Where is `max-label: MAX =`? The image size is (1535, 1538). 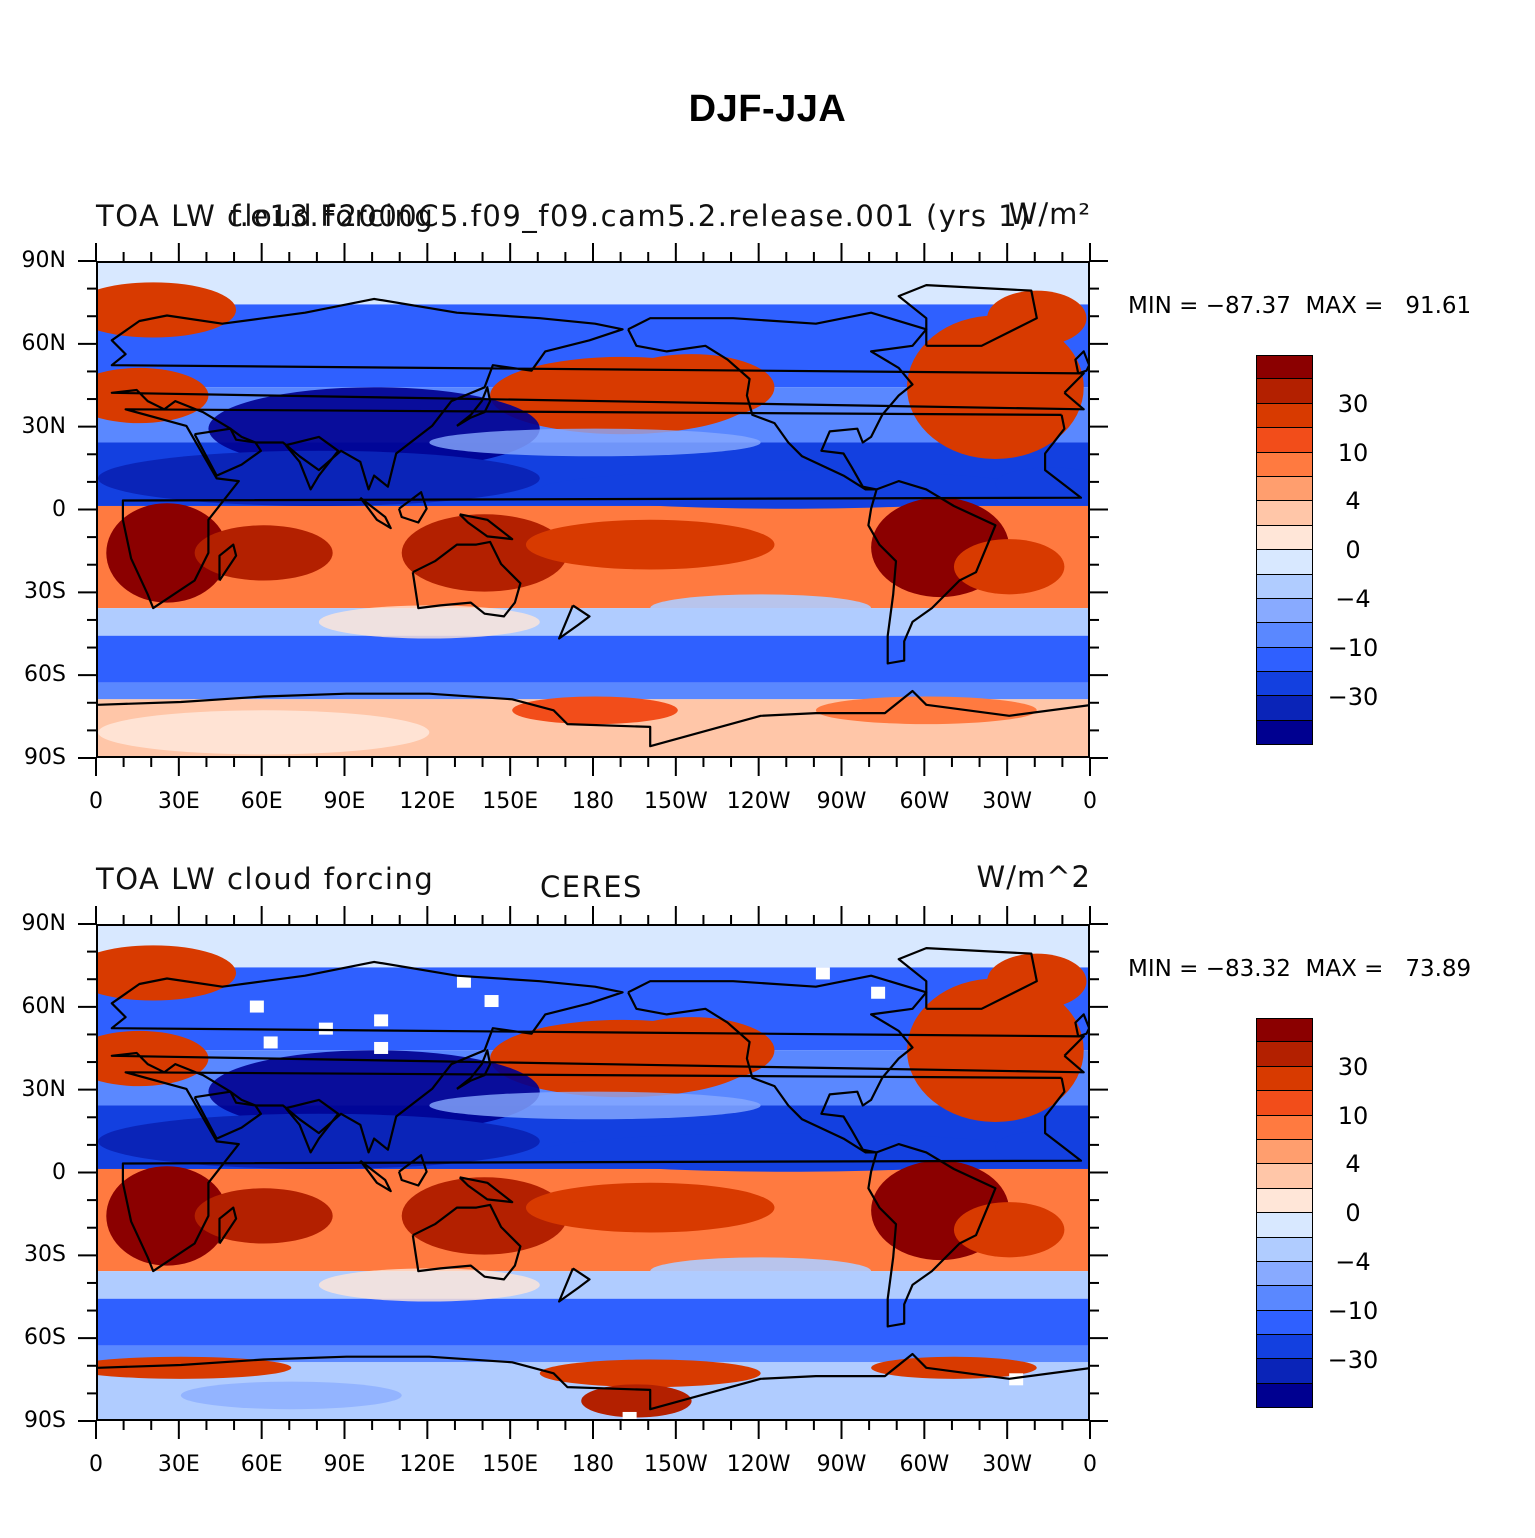
max-label: MAX = is located at coordinates (1348, 306).